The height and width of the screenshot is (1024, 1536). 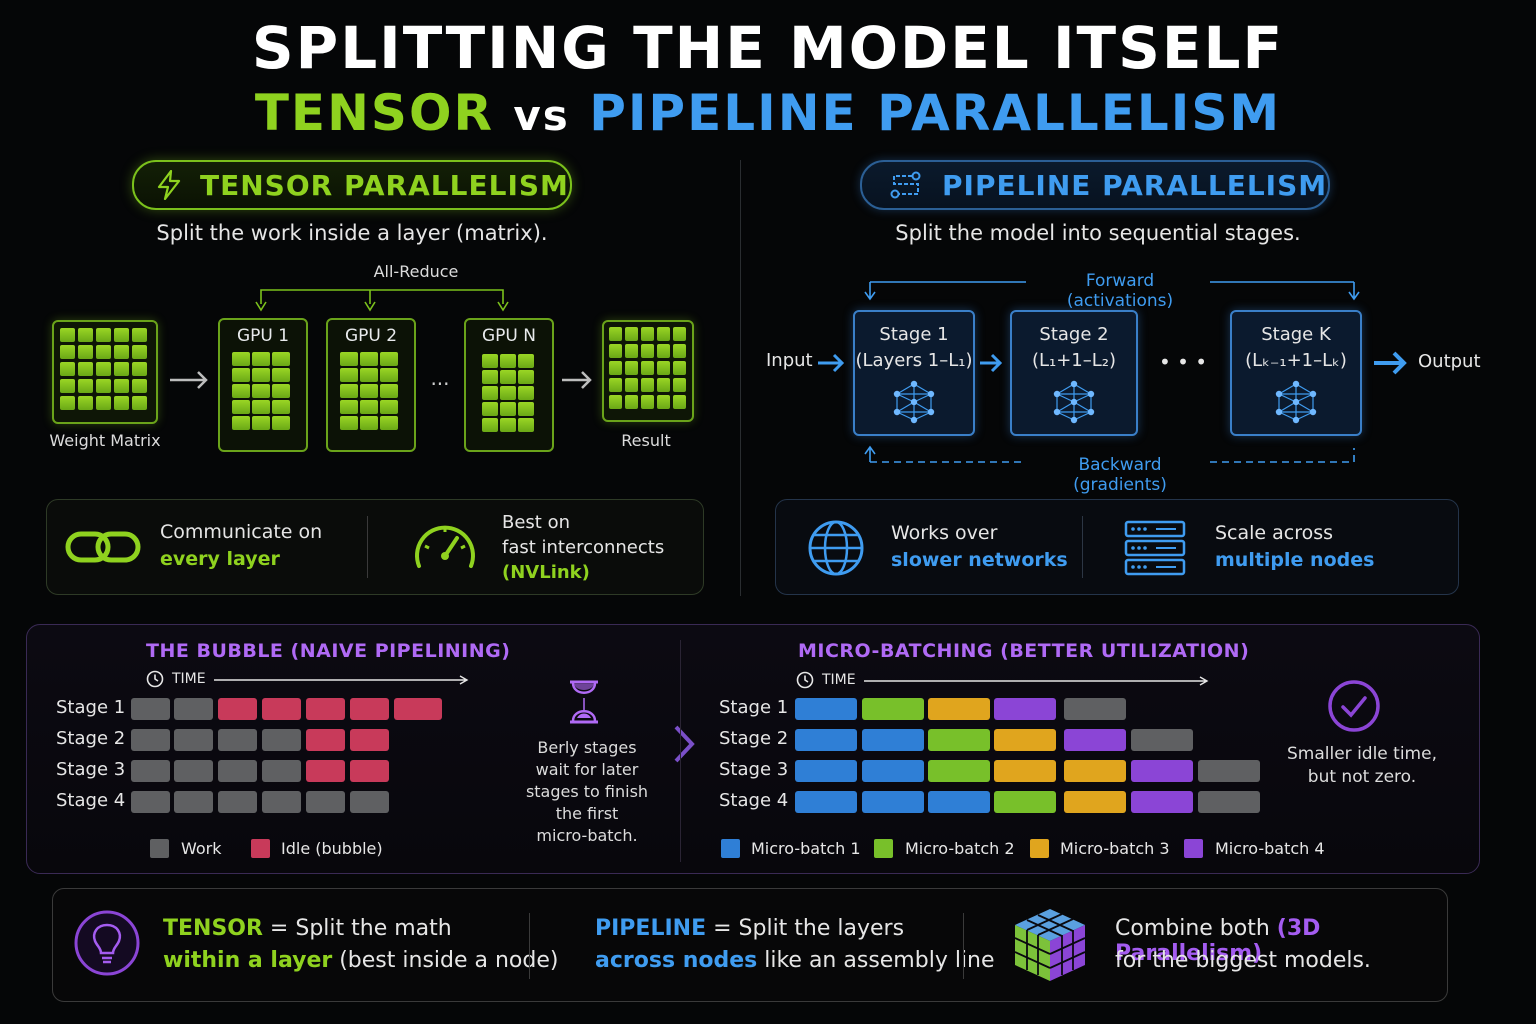 What do you see at coordinates (260, 848) in the screenshot?
I see `legend-idle-swatch` at bounding box center [260, 848].